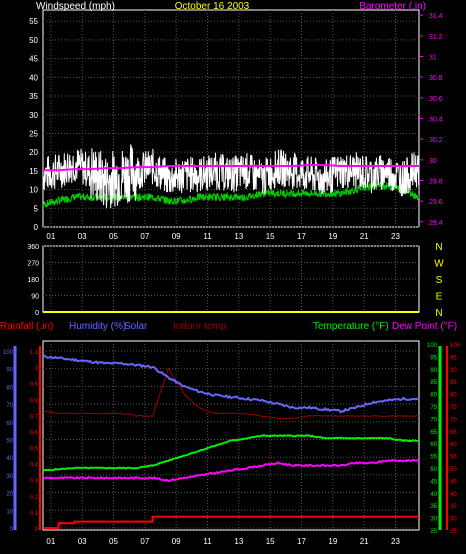 Image resolution: width=466 pixels, height=554 pixels. What do you see at coordinates (12, 530) in the screenshot?
I see `humidity-tick-label: 0` at bounding box center [12, 530].